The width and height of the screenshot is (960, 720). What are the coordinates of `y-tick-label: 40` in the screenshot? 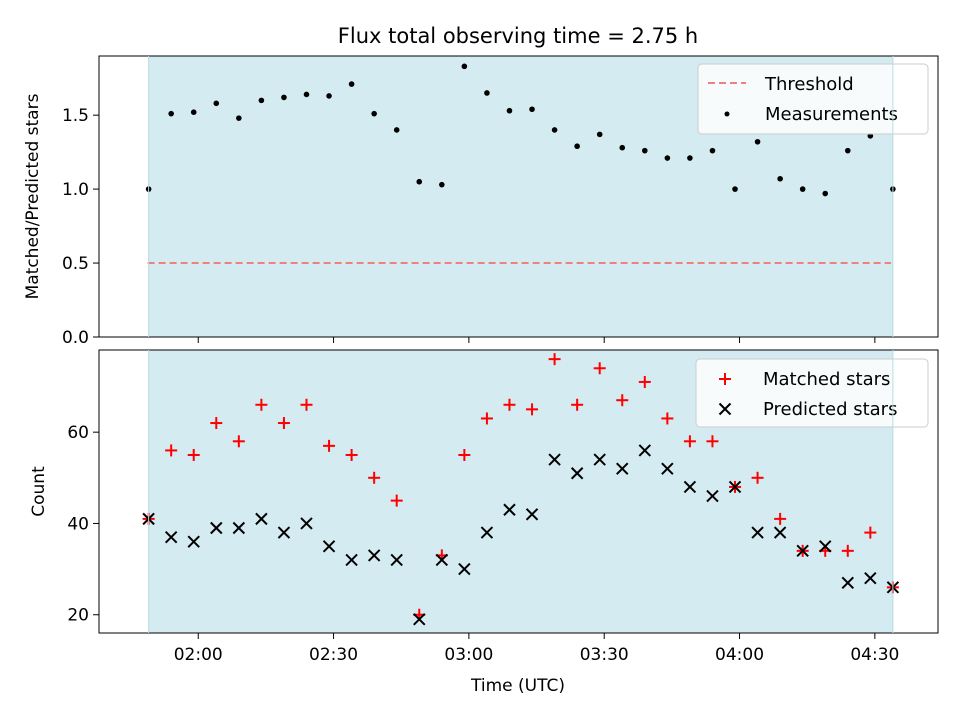 It's located at (78, 524).